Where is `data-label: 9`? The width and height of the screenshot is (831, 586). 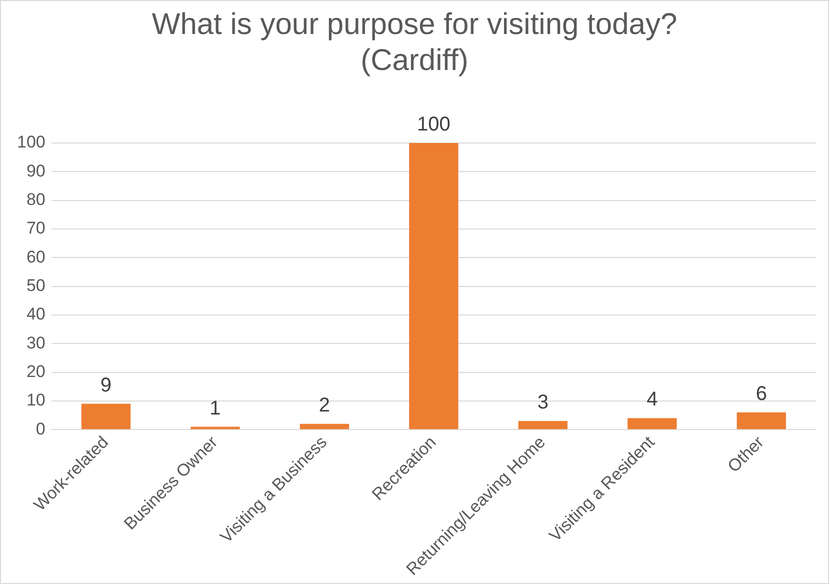 data-label: 9 is located at coordinates (106, 385).